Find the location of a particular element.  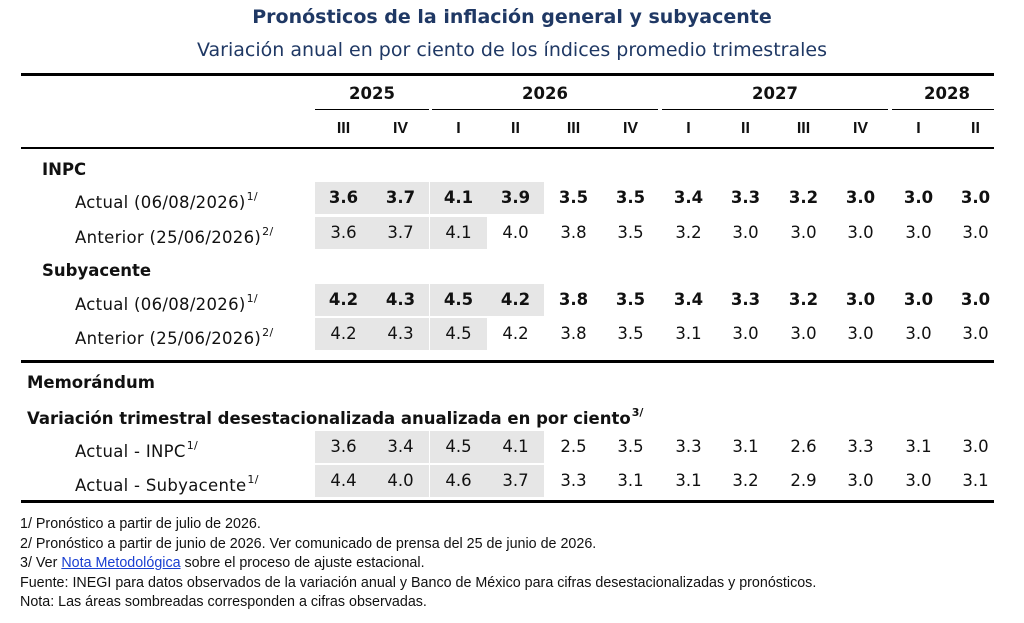

year-header-2025: 2025 is located at coordinates (372, 93).